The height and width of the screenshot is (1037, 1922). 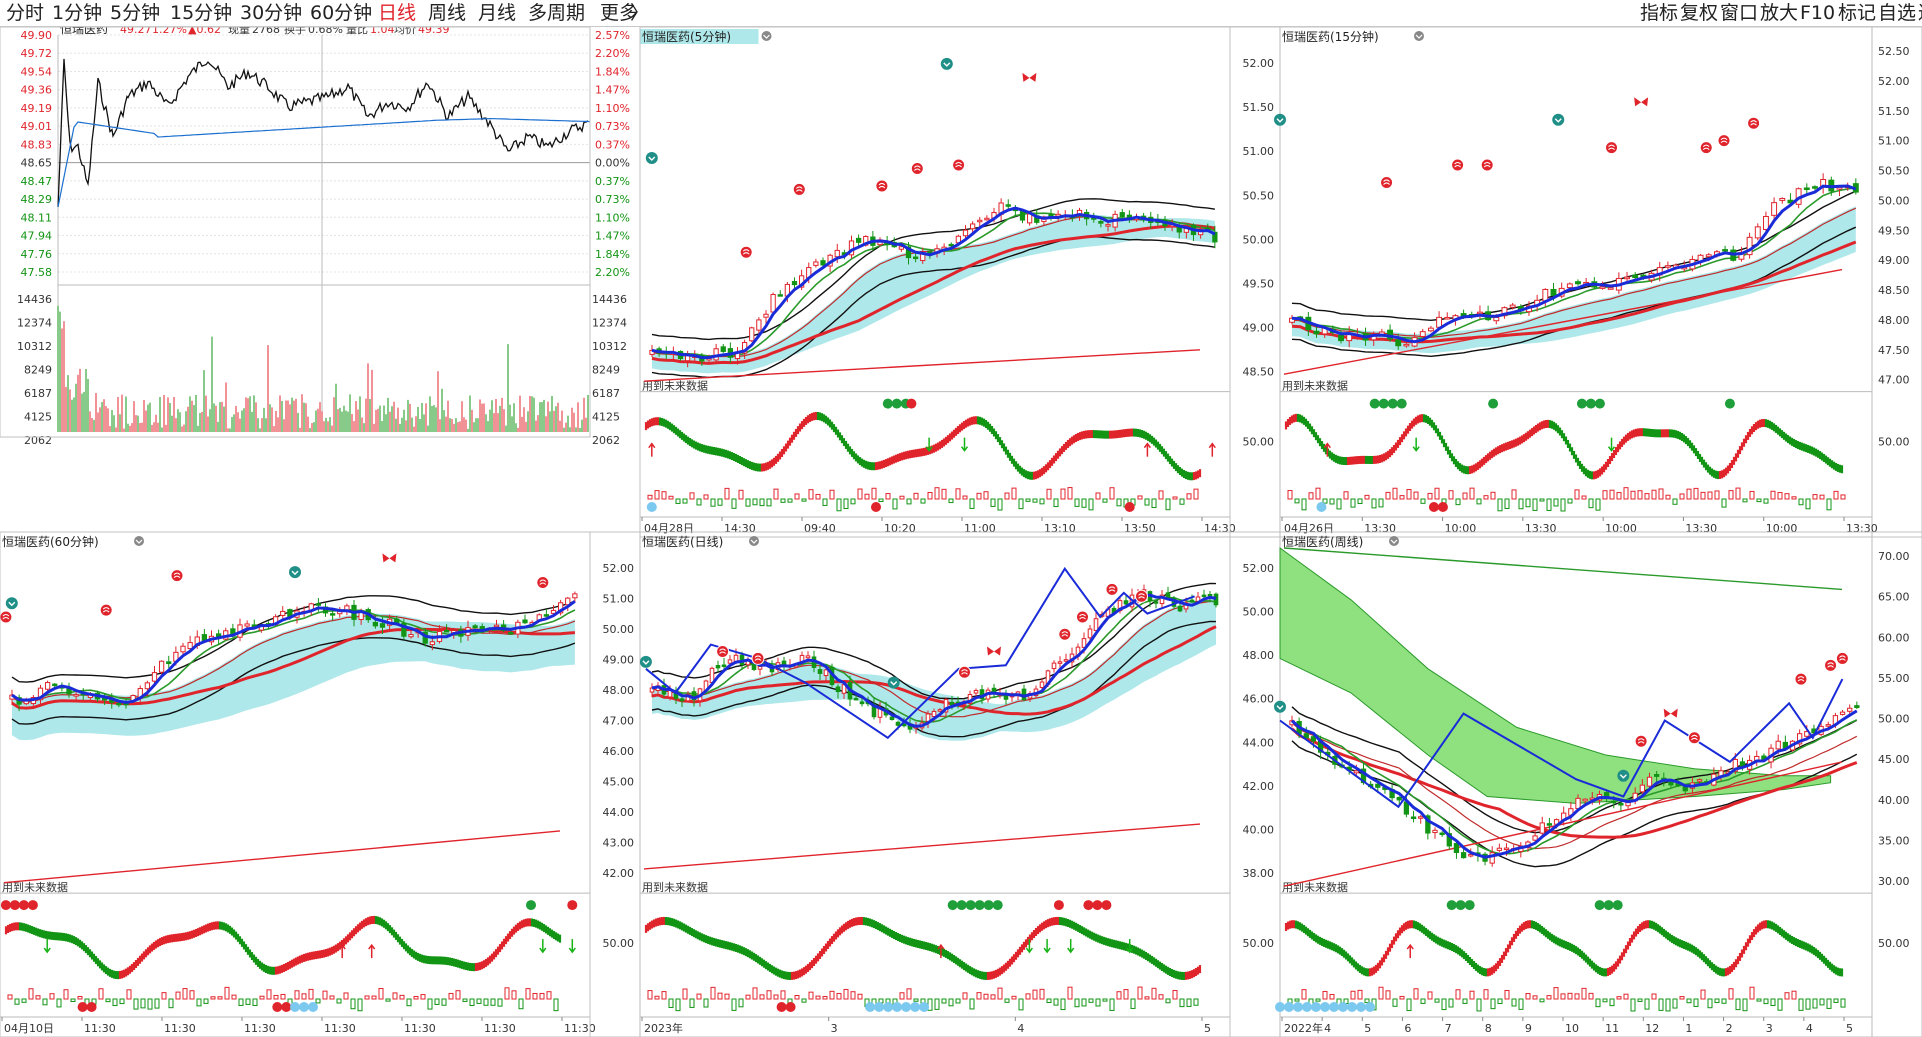 I want to click on tool-5: 标记, so click(x=1857, y=13).